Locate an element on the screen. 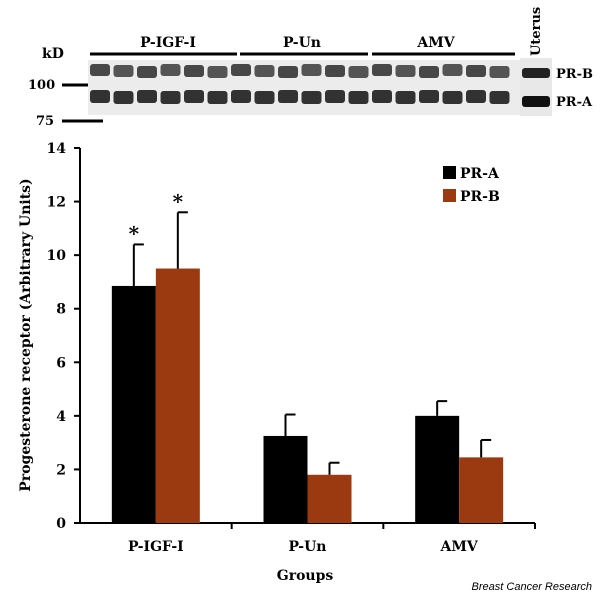  lane-group-p-un: P-Un is located at coordinates (302, 43).